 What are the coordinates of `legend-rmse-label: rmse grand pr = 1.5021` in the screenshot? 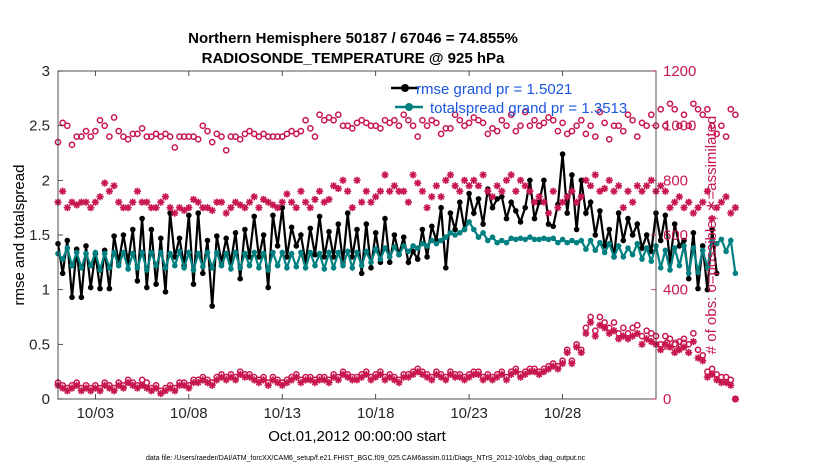 It's located at (494, 89).